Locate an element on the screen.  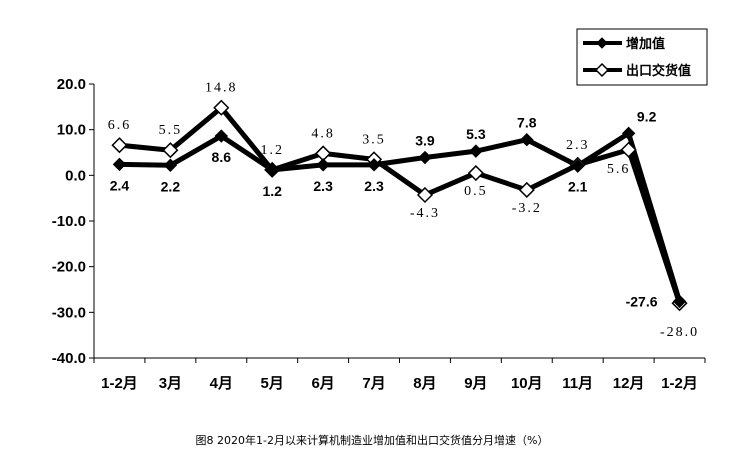
x-tick-label: 10月 is located at coordinates (527, 383).